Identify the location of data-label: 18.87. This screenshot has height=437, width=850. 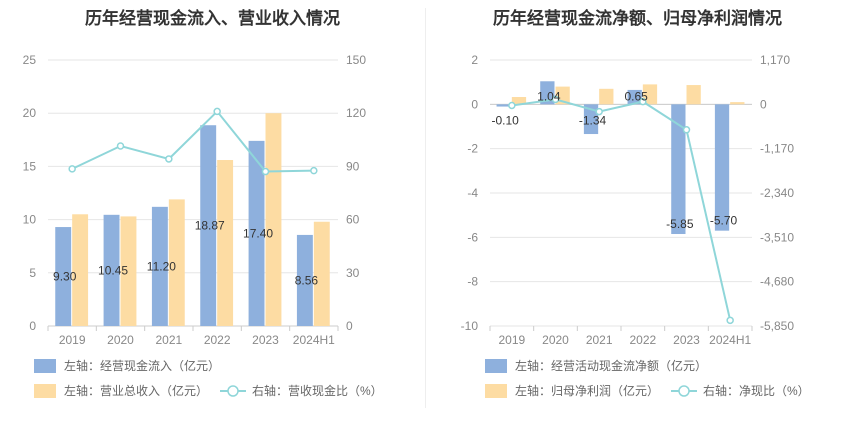
(210, 226).